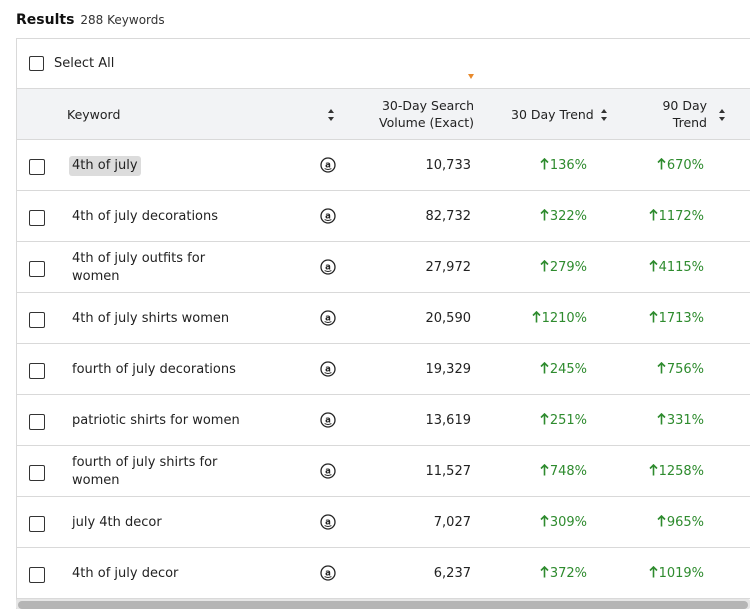  I want to click on trend90-value: 670%, so click(685, 165).